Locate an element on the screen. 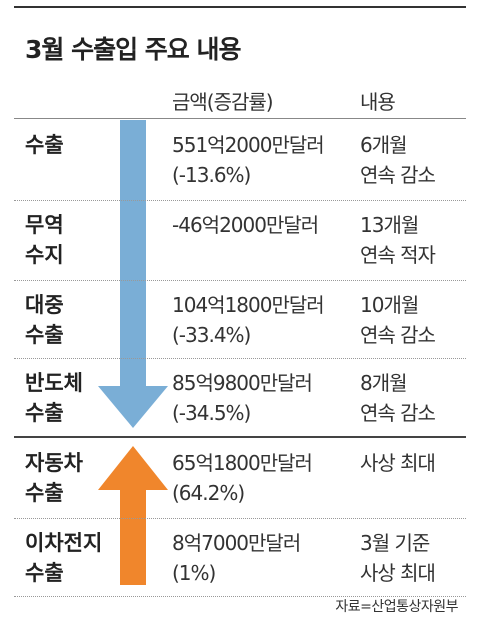  row-amount: 551억2000만달러 is located at coordinates (248, 145).